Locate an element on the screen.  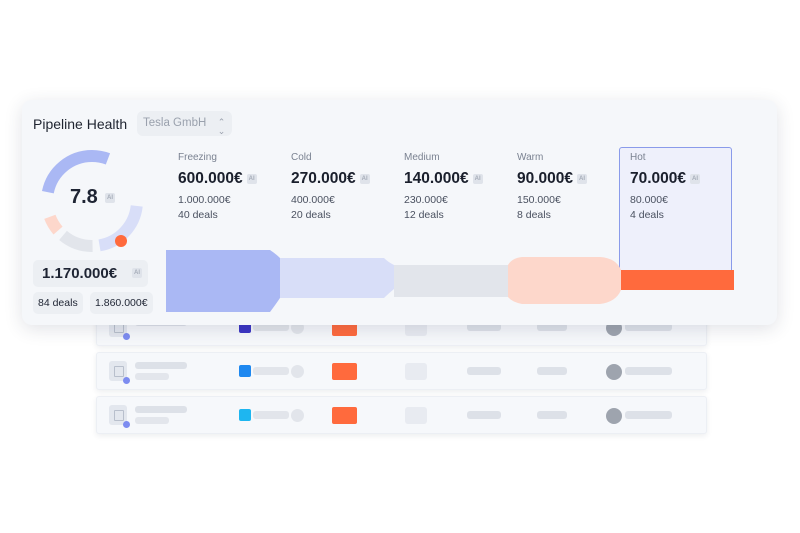
chevron-updown-icon: ⌃ ⌄ is located at coordinates (221, 126).